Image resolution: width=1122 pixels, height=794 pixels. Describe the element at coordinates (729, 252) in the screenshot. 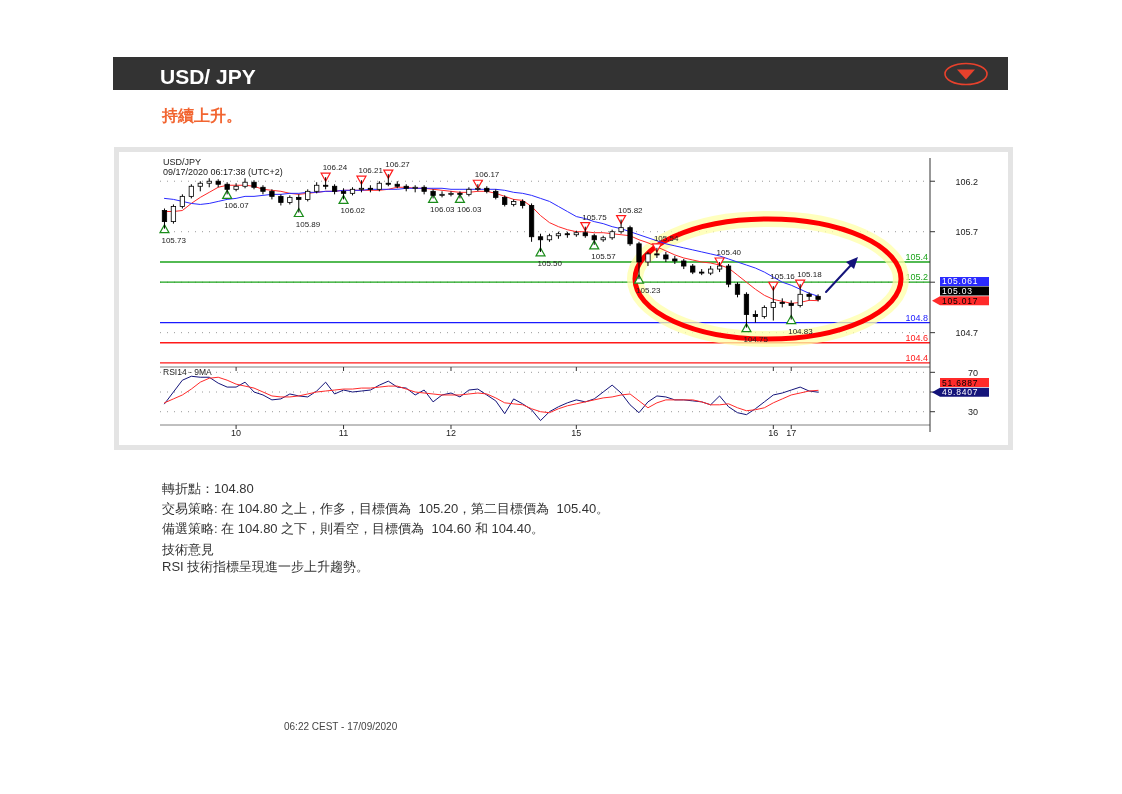

I see `data-label: 105.40` at that location.